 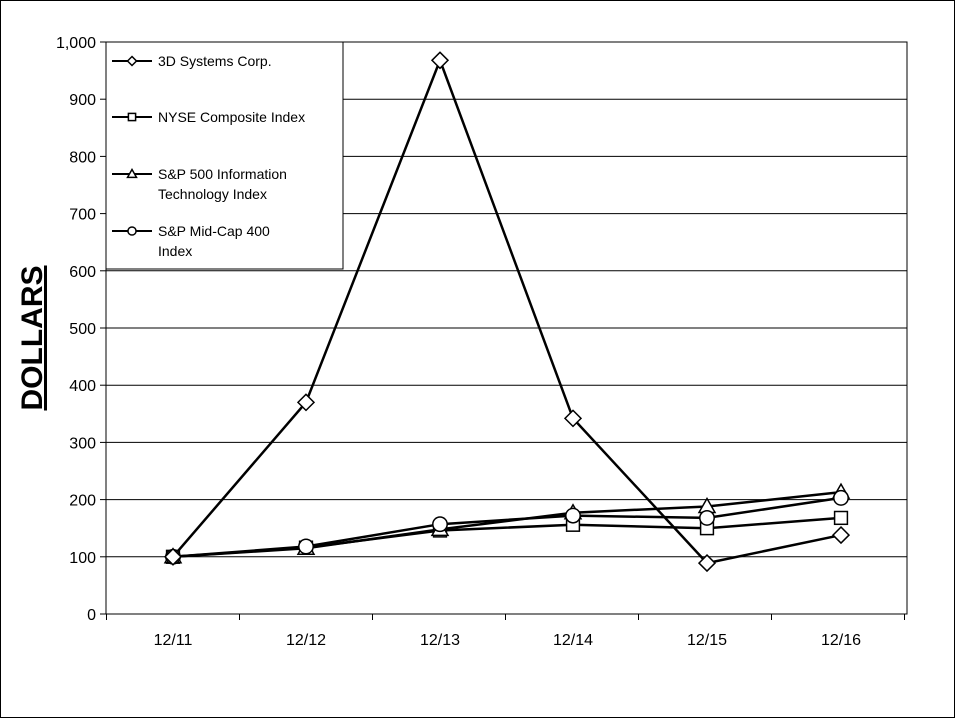 What do you see at coordinates (32, 338) in the screenshot?
I see `y-axis-label: DOLLARS` at bounding box center [32, 338].